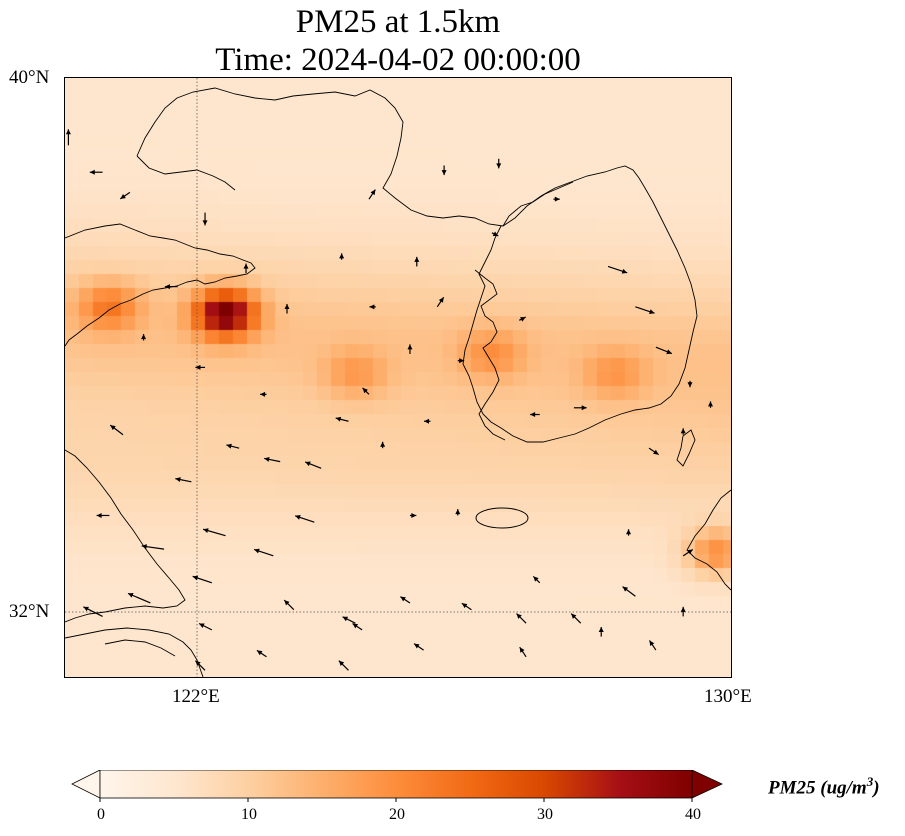  What do you see at coordinates (686, 448) in the screenshot?
I see `tsushima-island` at bounding box center [686, 448].